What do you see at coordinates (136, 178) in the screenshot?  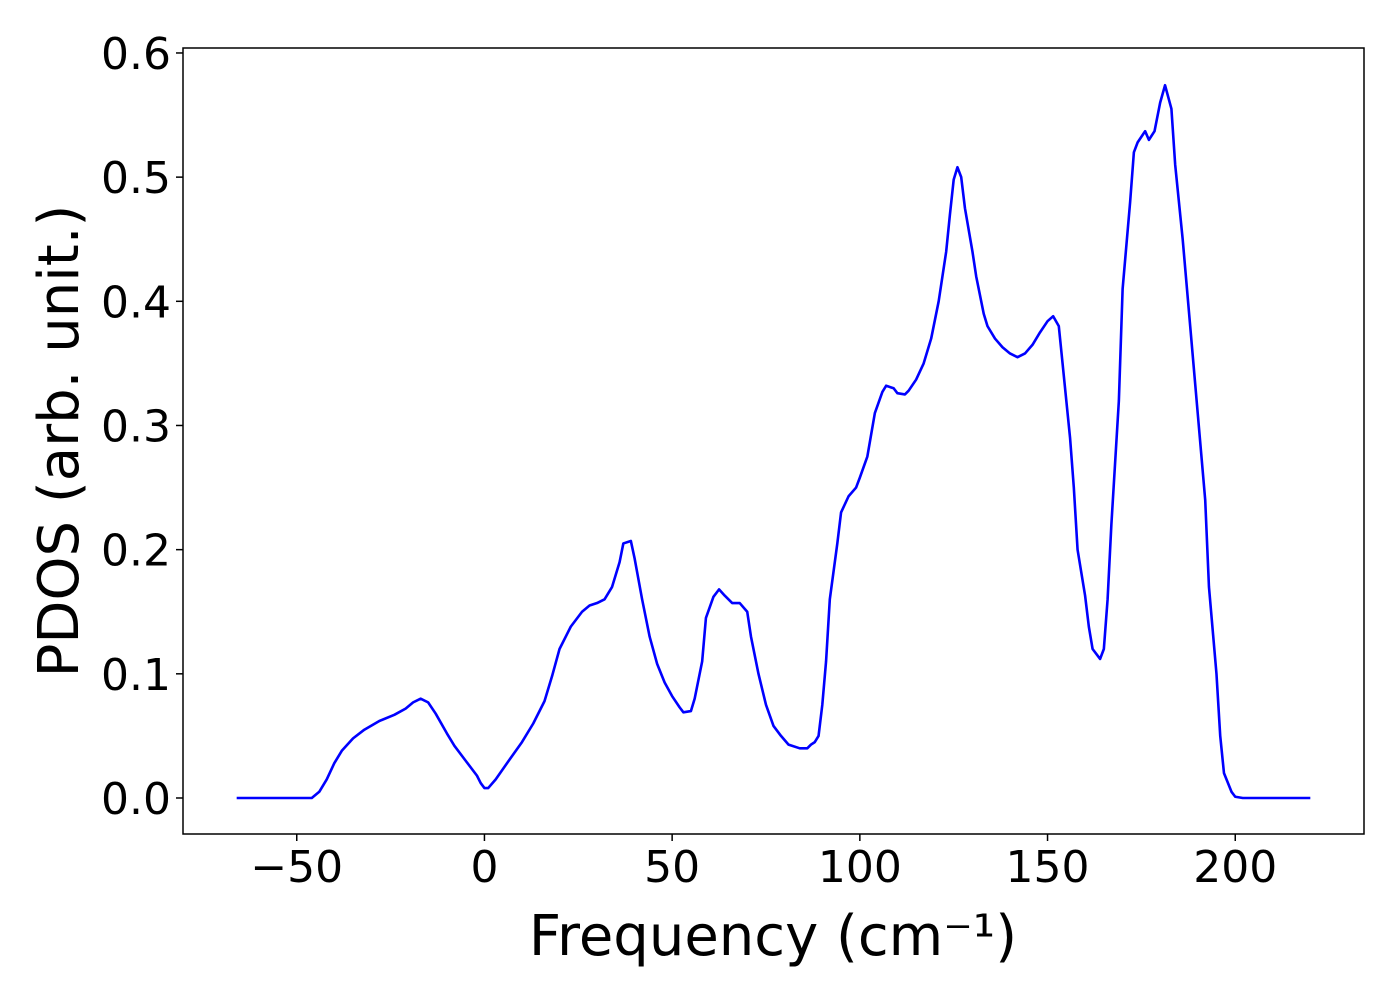 I see `y-tick-label: 0.5` at bounding box center [136, 178].